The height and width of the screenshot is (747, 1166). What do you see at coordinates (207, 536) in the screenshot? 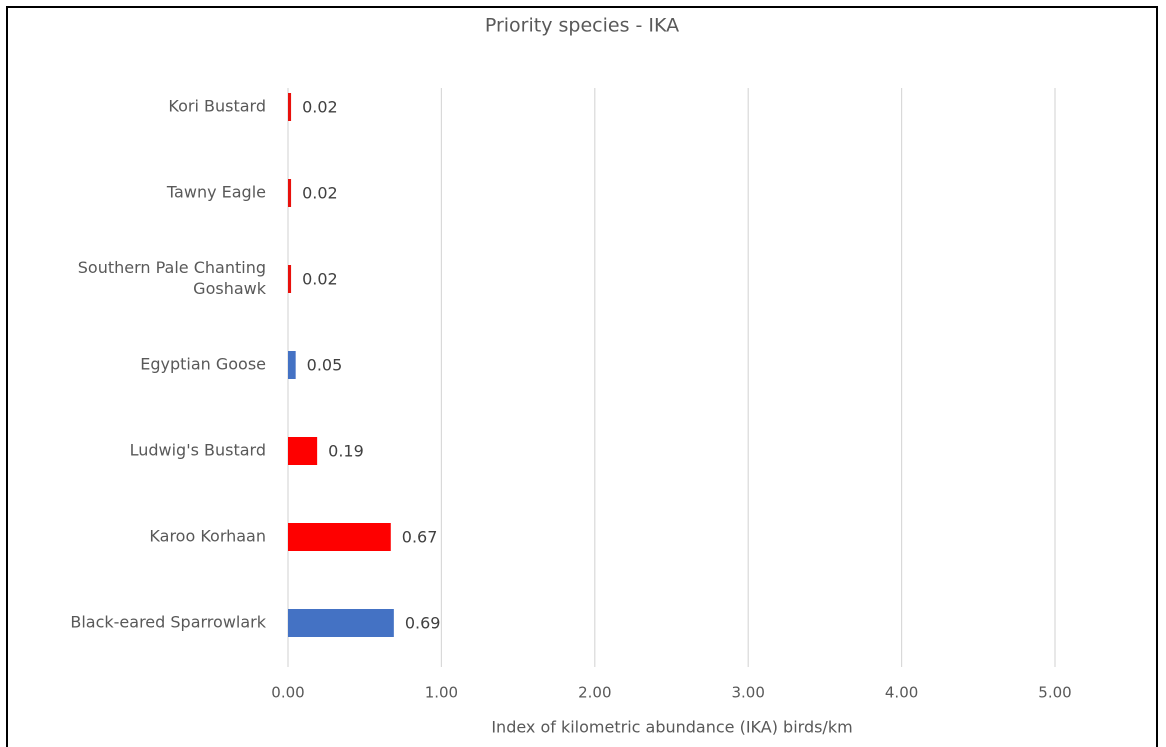
I see `category-label: Karoo Korhaan` at bounding box center [207, 536].